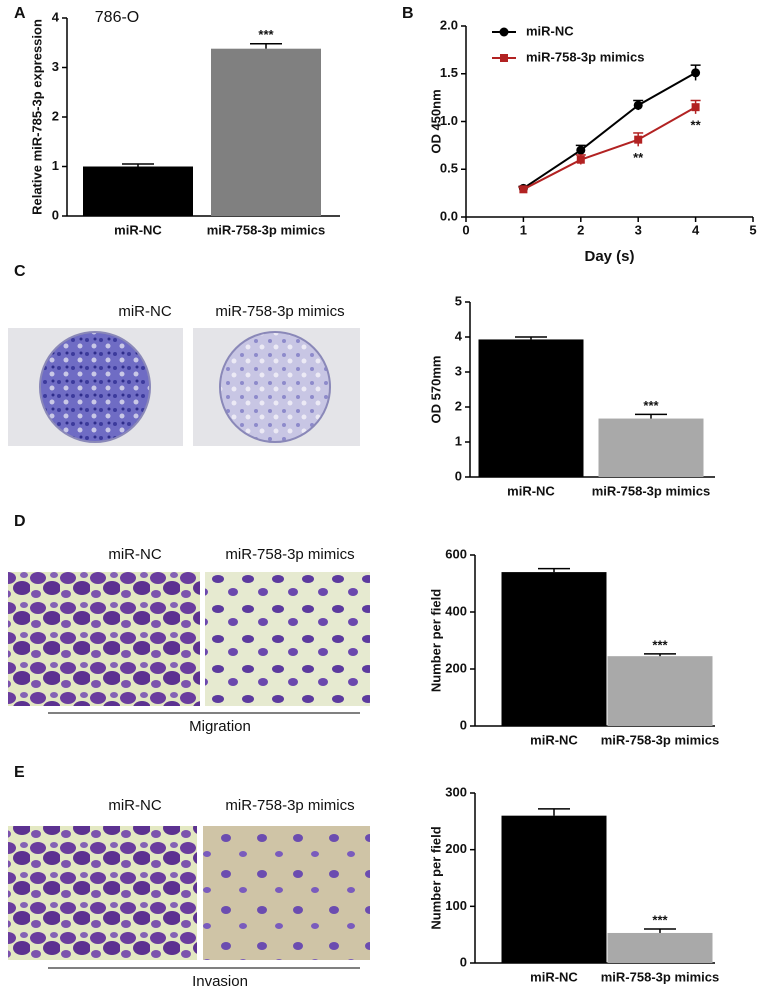 The height and width of the screenshot is (991, 757). What do you see at coordinates (117, 17) in the screenshot?
I see `chart-title: 786-O` at bounding box center [117, 17].